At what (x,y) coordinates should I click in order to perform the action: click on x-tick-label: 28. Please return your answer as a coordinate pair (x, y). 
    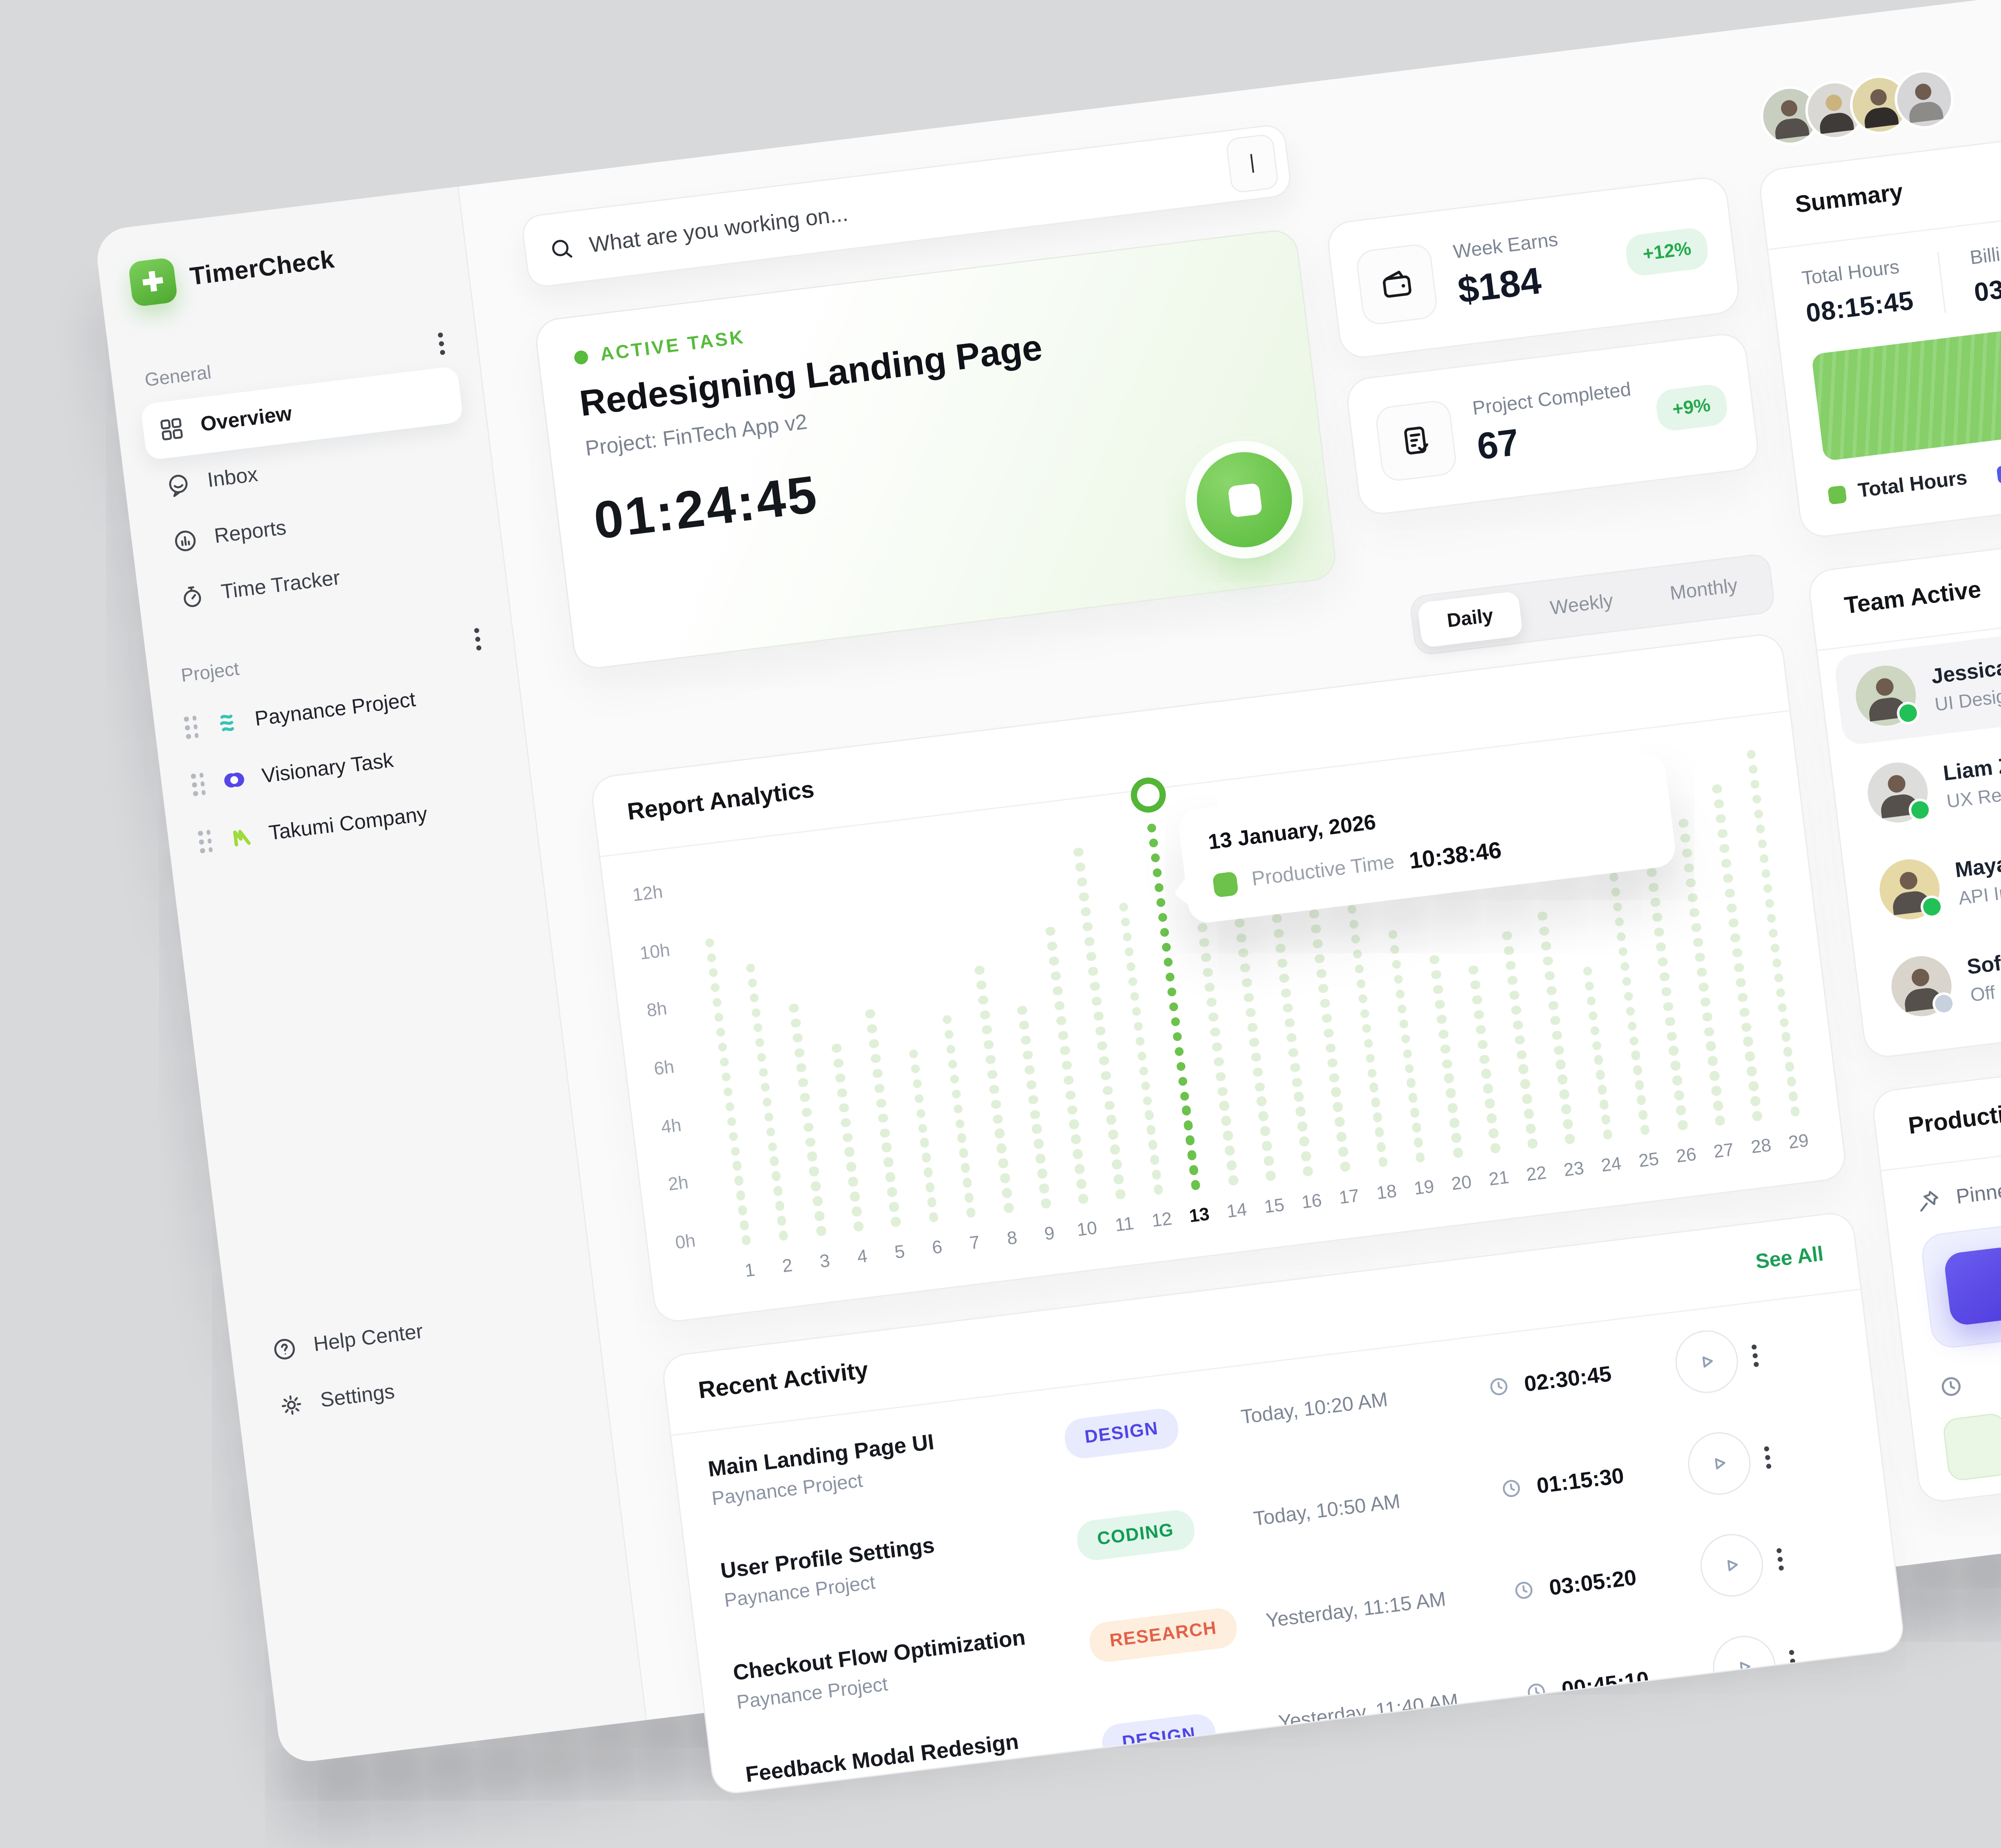
    Looking at the image, I should click on (1762, 1147).